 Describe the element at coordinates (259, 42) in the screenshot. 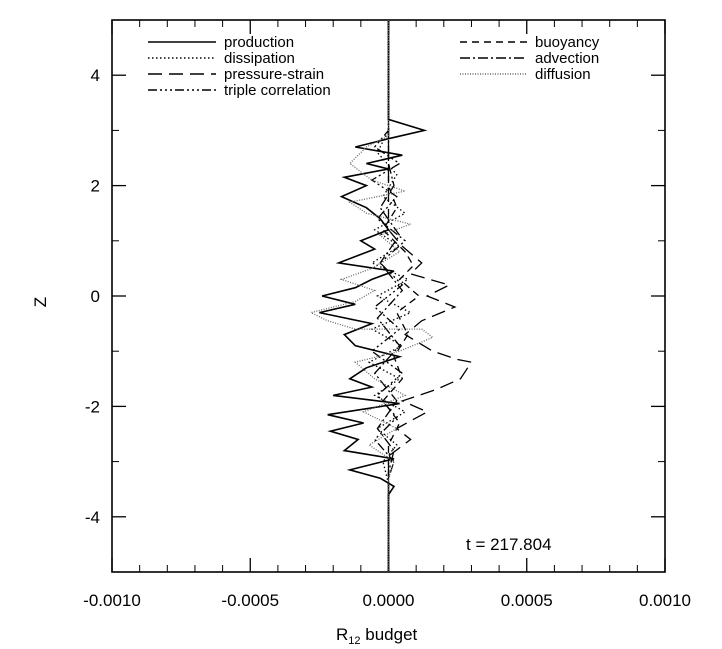

I see `legend-label-production: production` at that location.